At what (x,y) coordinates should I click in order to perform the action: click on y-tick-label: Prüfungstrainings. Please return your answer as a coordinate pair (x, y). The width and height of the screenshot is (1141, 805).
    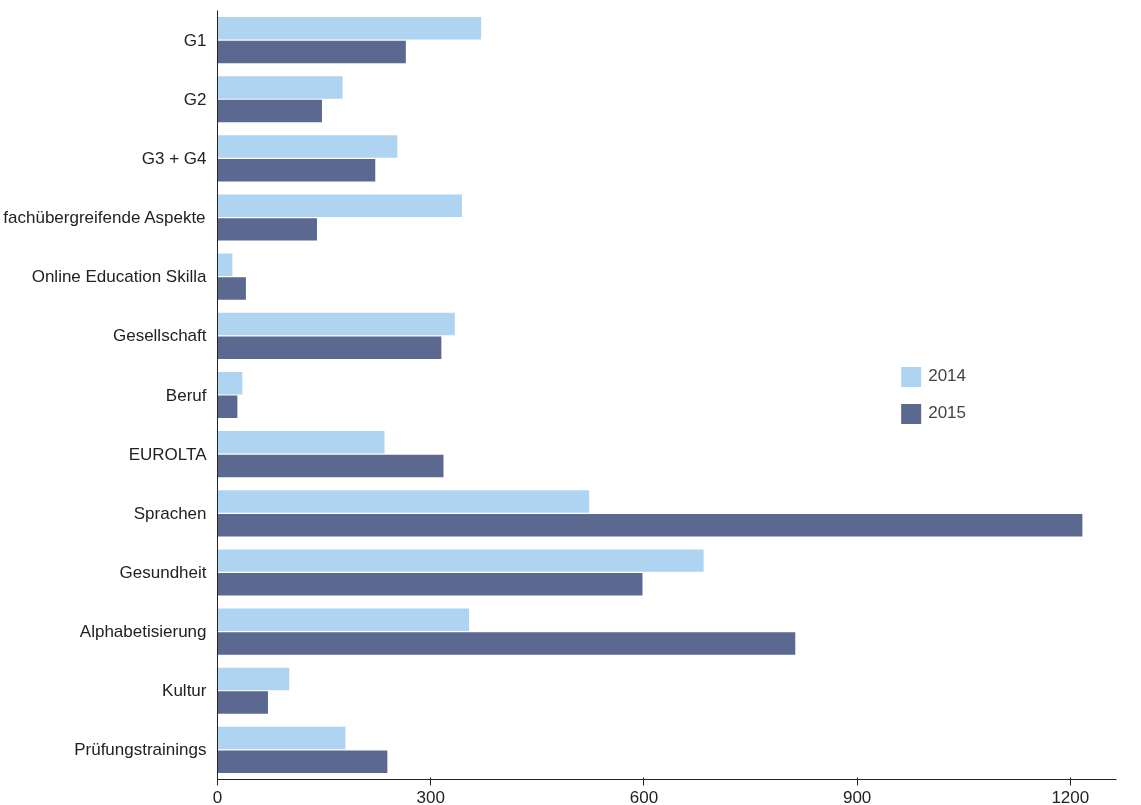
    Looking at the image, I should click on (140, 750).